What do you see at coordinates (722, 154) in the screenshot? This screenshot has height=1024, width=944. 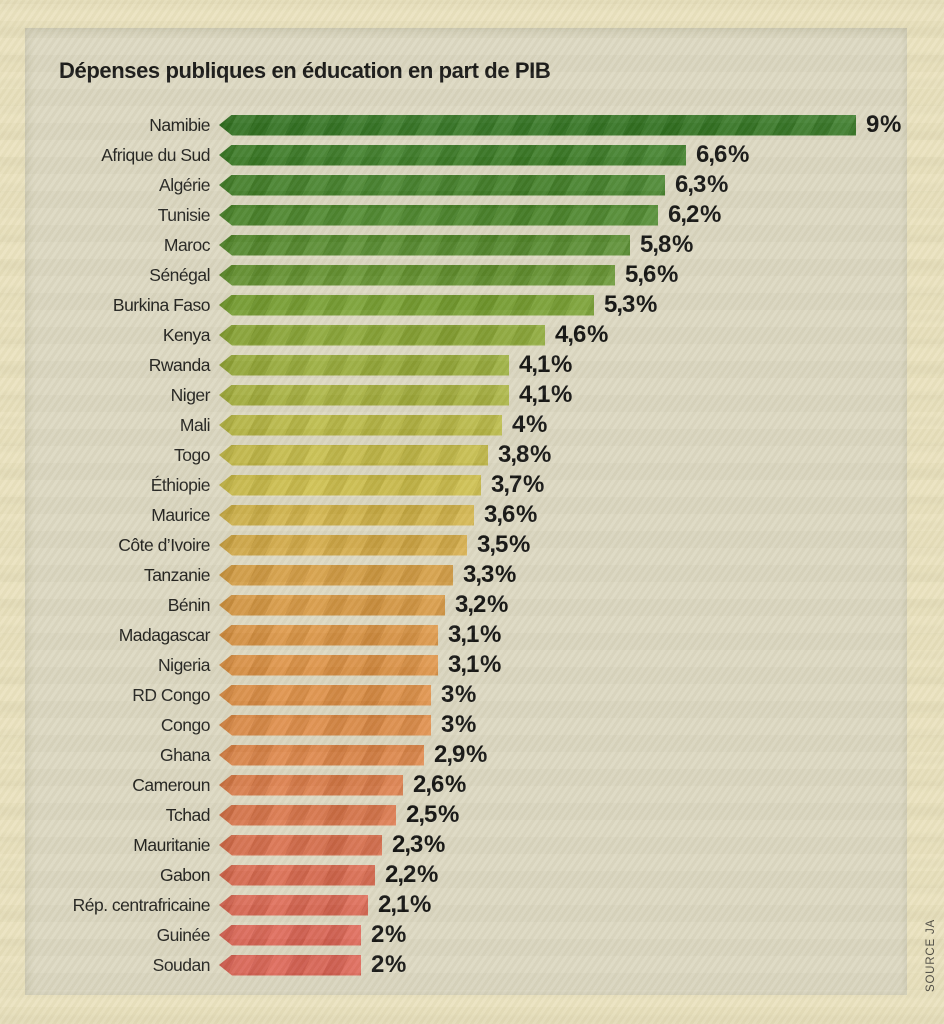 I see `value-label: 6,6 %` at bounding box center [722, 154].